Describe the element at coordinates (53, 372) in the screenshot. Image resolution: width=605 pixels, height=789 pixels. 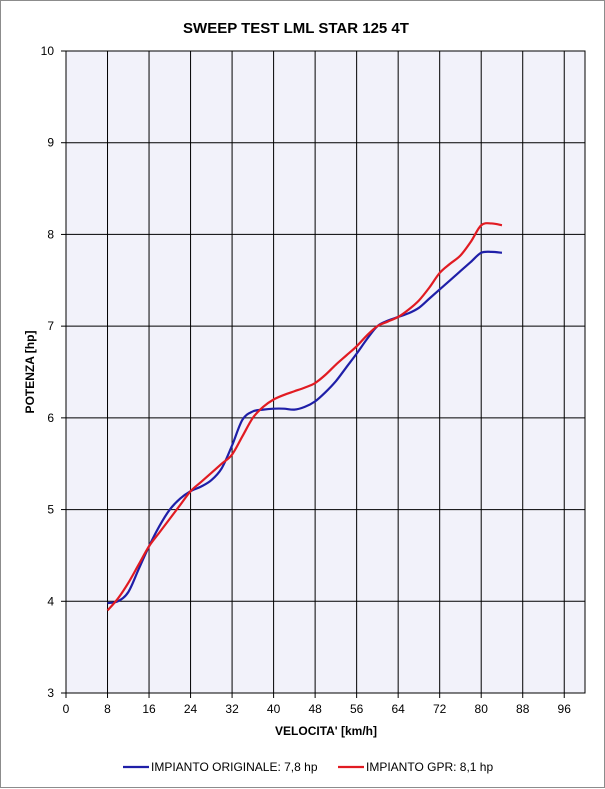
I see `y-axis-ticks: 3 4 5 6 7 8 9 10` at that location.